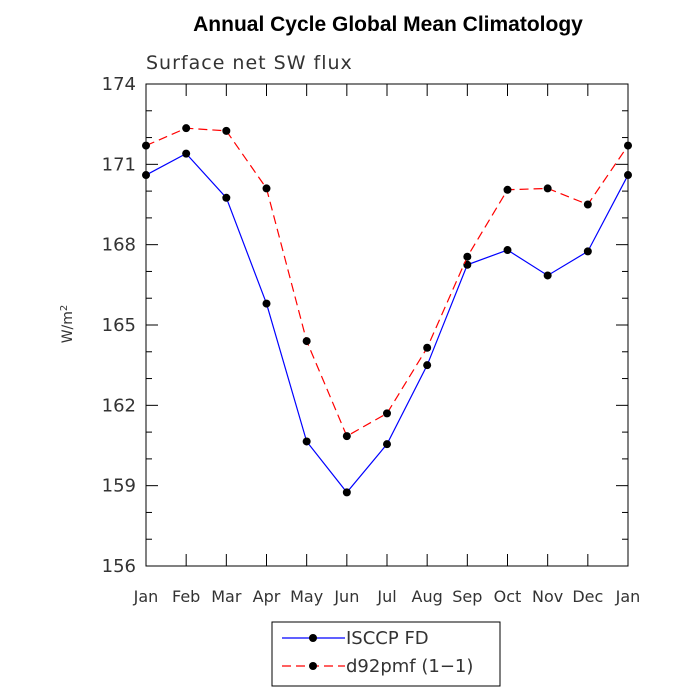 The width and height of the screenshot is (700, 700). What do you see at coordinates (508, 596) in the screenshot?
I see `x-tick-label: Oct` at bounding box center [508, 596].